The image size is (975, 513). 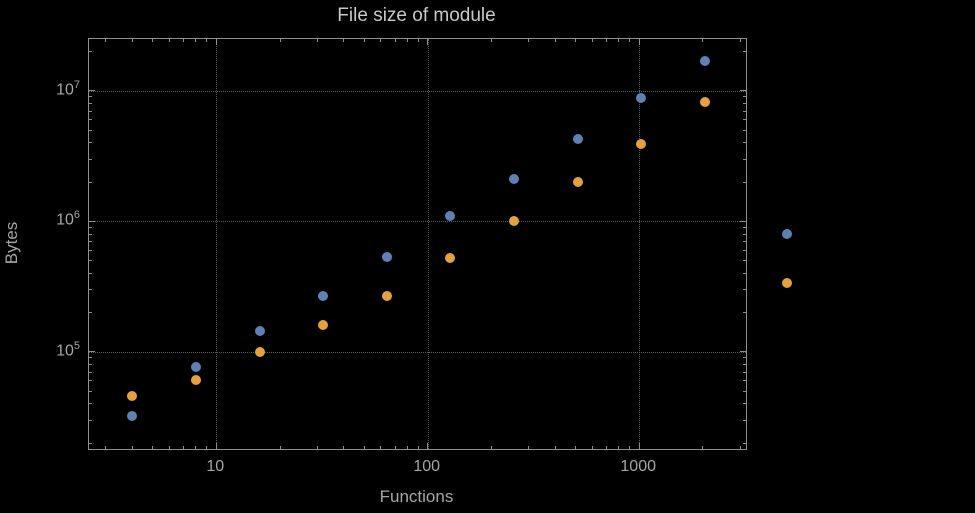 I want to click on chart-title: File size of module, so click(x=416, y=15).